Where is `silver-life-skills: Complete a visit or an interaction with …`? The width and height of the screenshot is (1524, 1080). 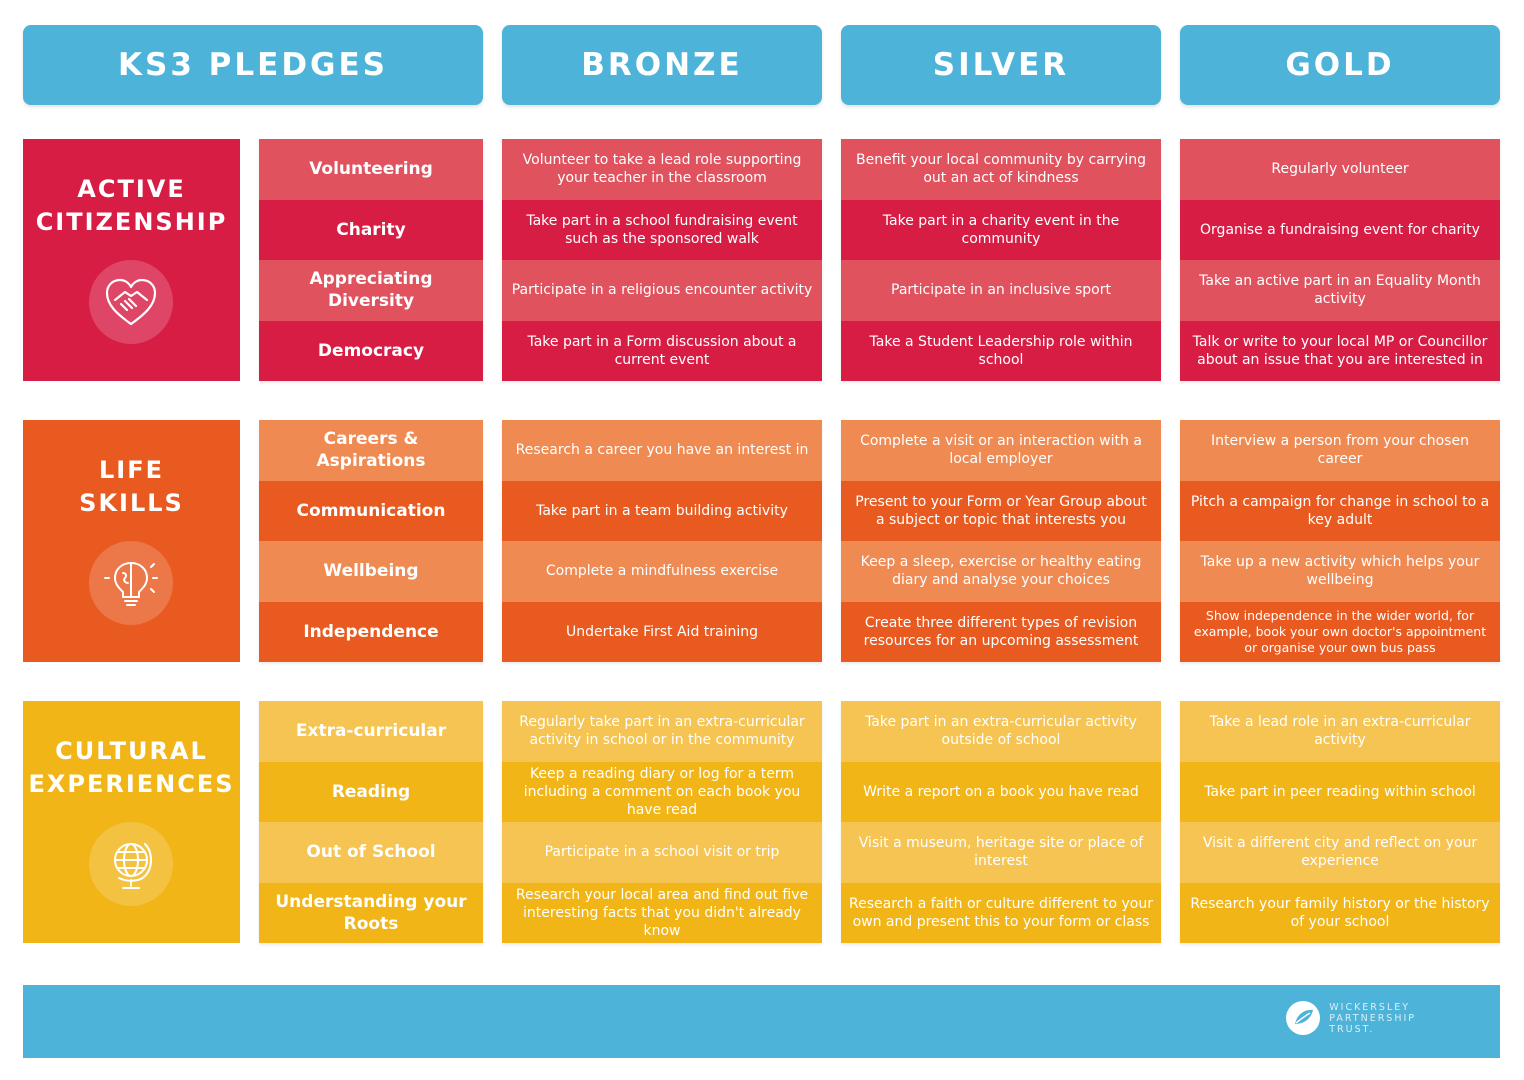 silver-life-skills: Complete a visit or an interaction with … is located at coordinates (1001, 541).